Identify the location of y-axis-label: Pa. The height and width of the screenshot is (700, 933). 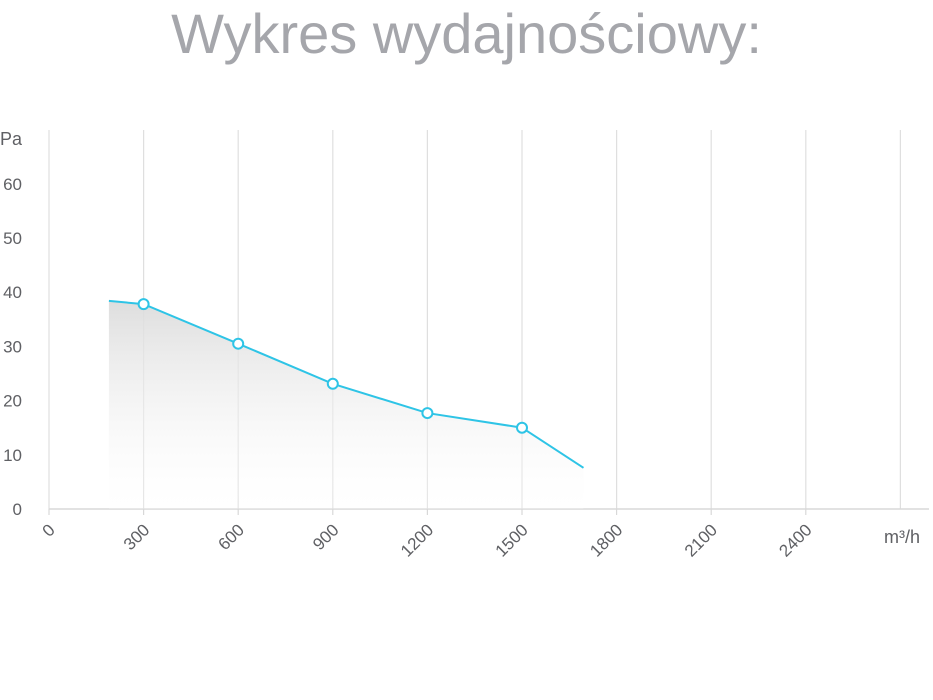
(11, 139).